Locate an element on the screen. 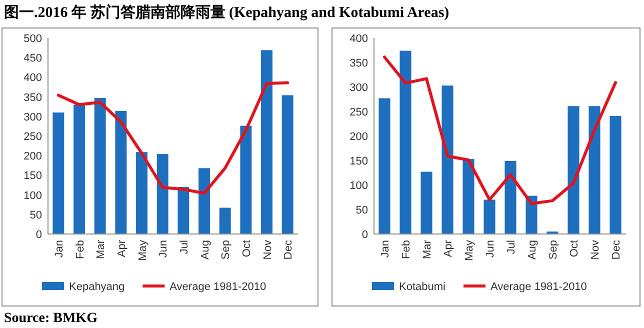 Image resolution: width=644 pixels, height=328 pixels. chart-title: 图一.2016 年 苏门答腊南部降雨量 (Kepahyang and Kotabumi Areas) is located at coordinates (227, 12).